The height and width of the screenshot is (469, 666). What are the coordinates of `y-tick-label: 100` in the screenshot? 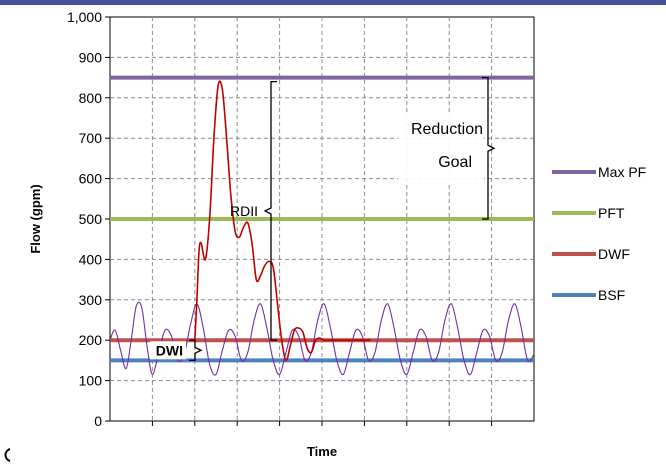 It's located at (91, 381).